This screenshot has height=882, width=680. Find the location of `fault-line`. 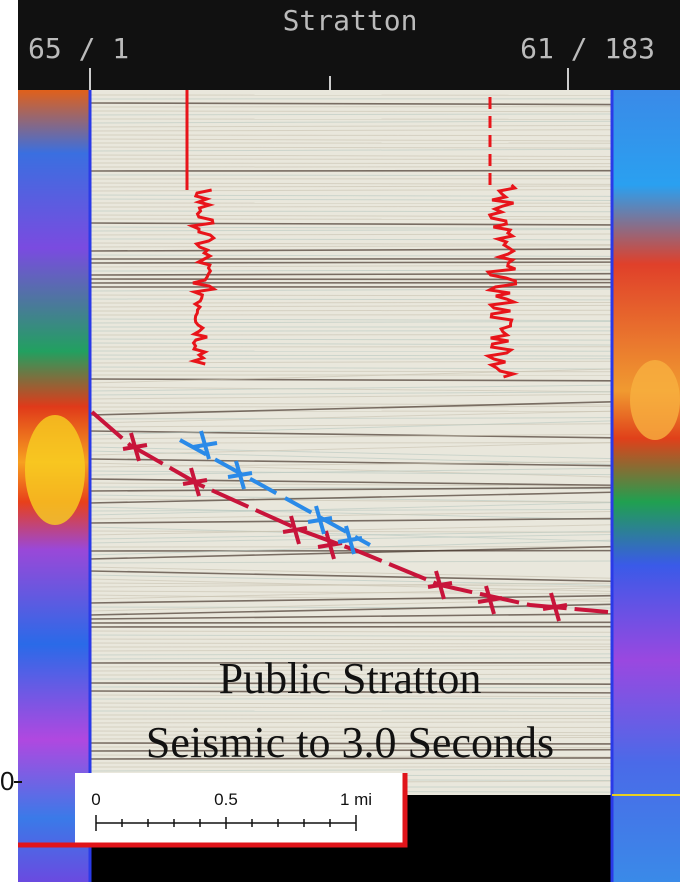

fault-line is located at coordinates (275, 492).